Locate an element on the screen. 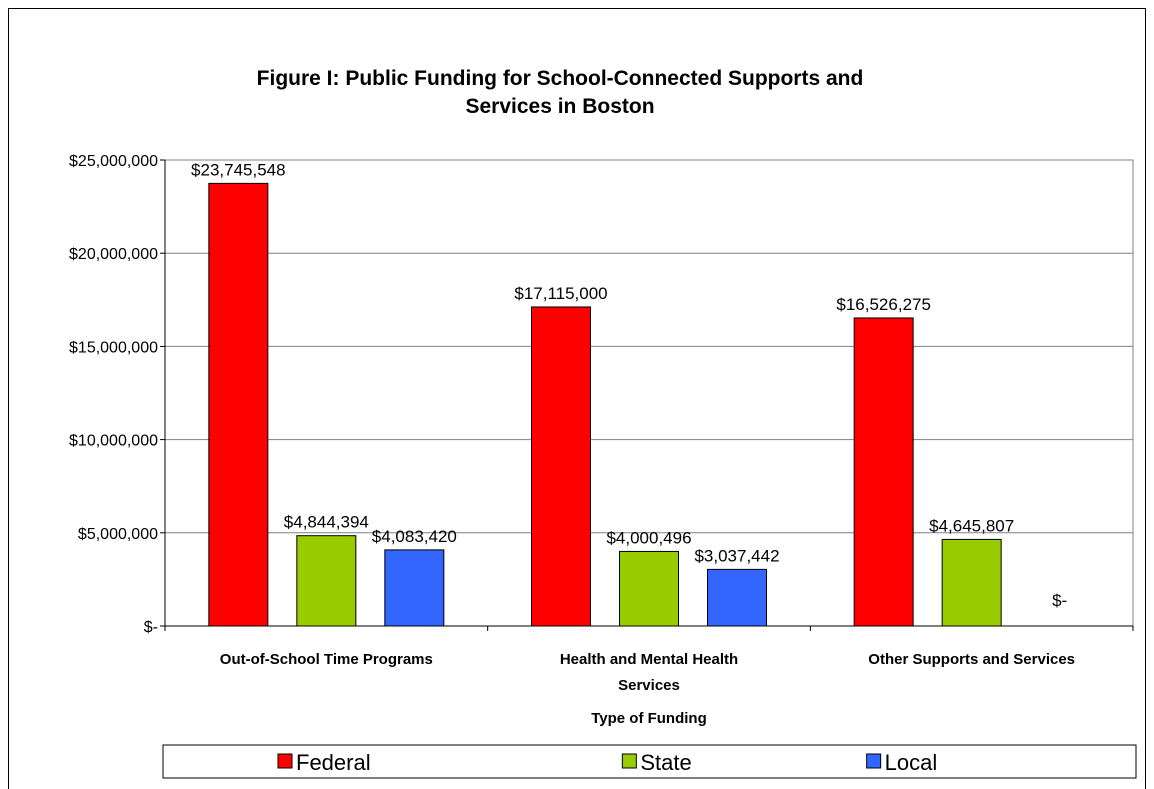  x-axis-title: Type of Funding is located at coordinates (649, 718).